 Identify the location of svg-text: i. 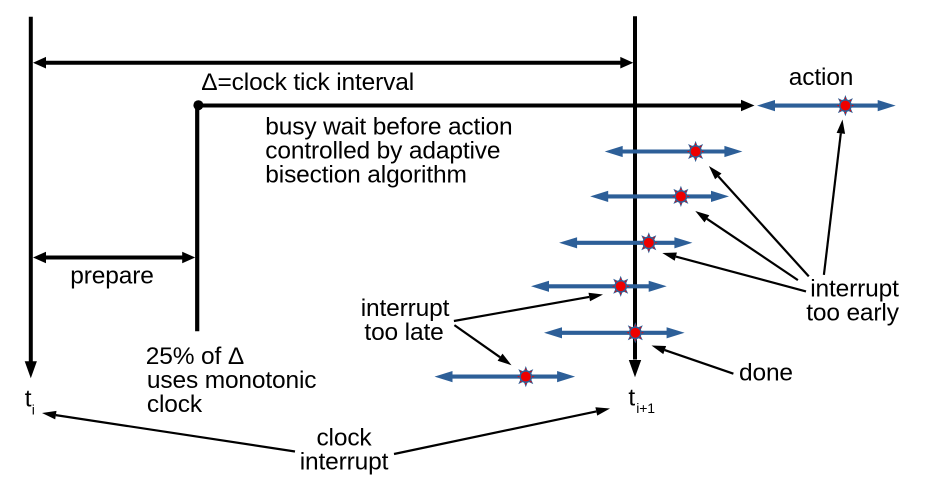
(33, 410).